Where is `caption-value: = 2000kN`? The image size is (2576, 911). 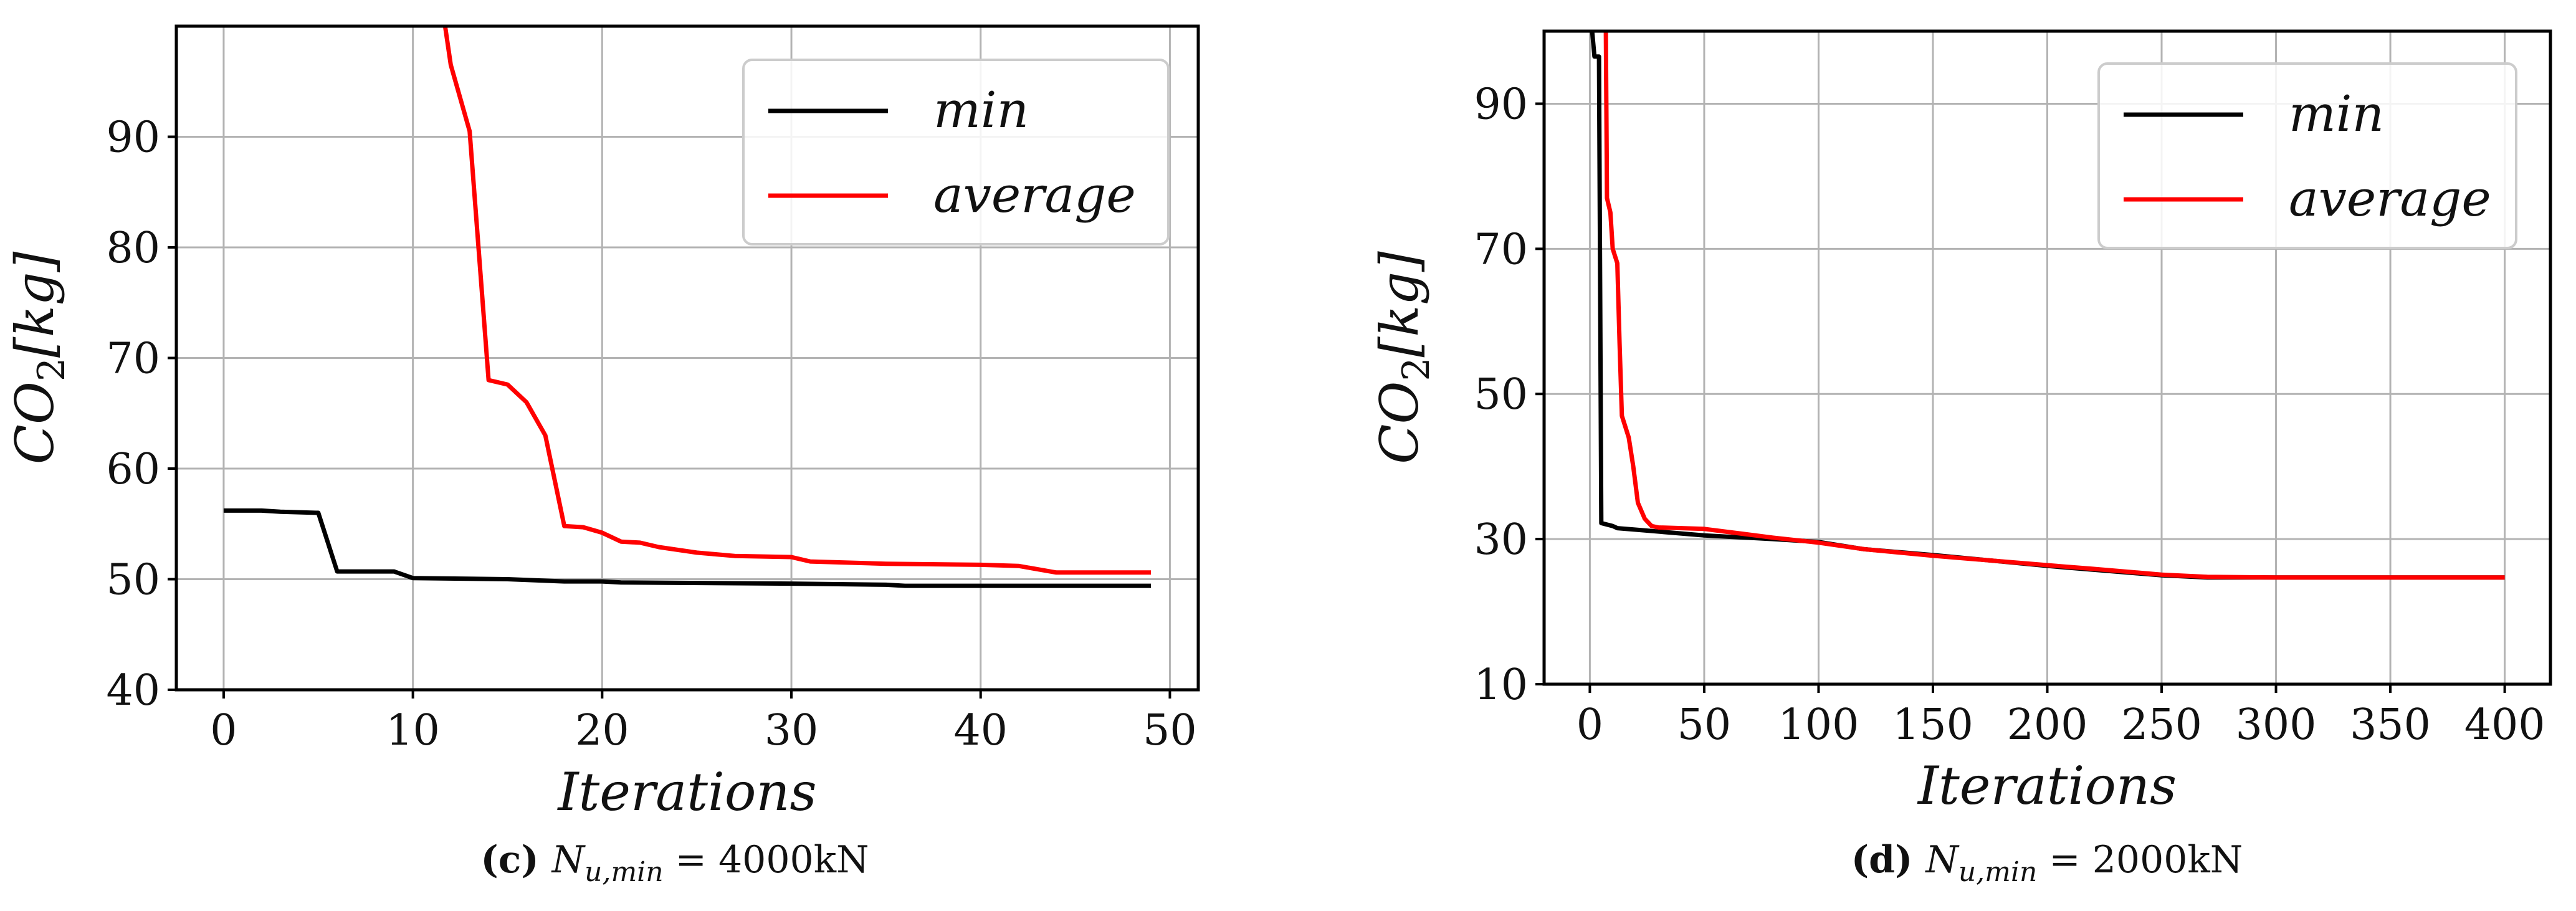
caption-value: = 2000kN is located at coordinates (2140, 860).